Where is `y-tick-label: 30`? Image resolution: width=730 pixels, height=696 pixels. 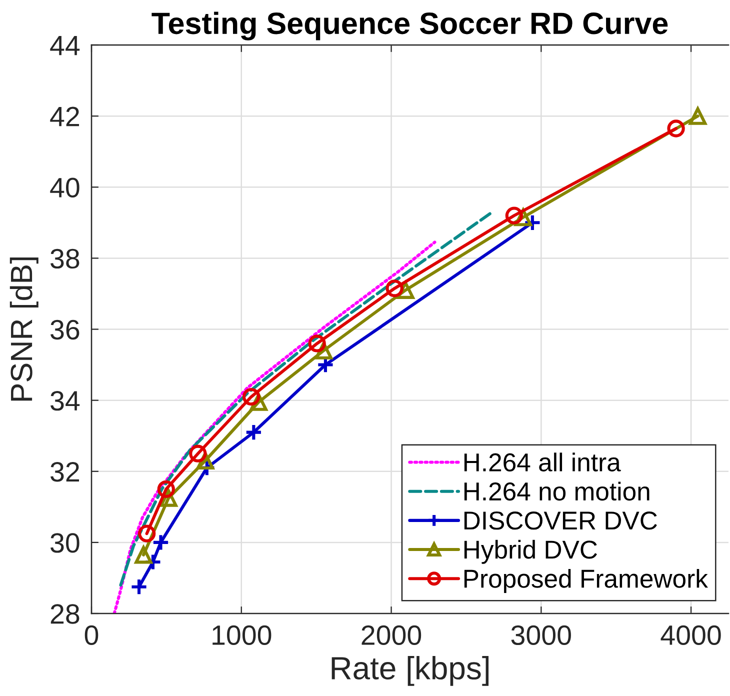
y-tick-label: 30 is located at coordinates (65, 543).